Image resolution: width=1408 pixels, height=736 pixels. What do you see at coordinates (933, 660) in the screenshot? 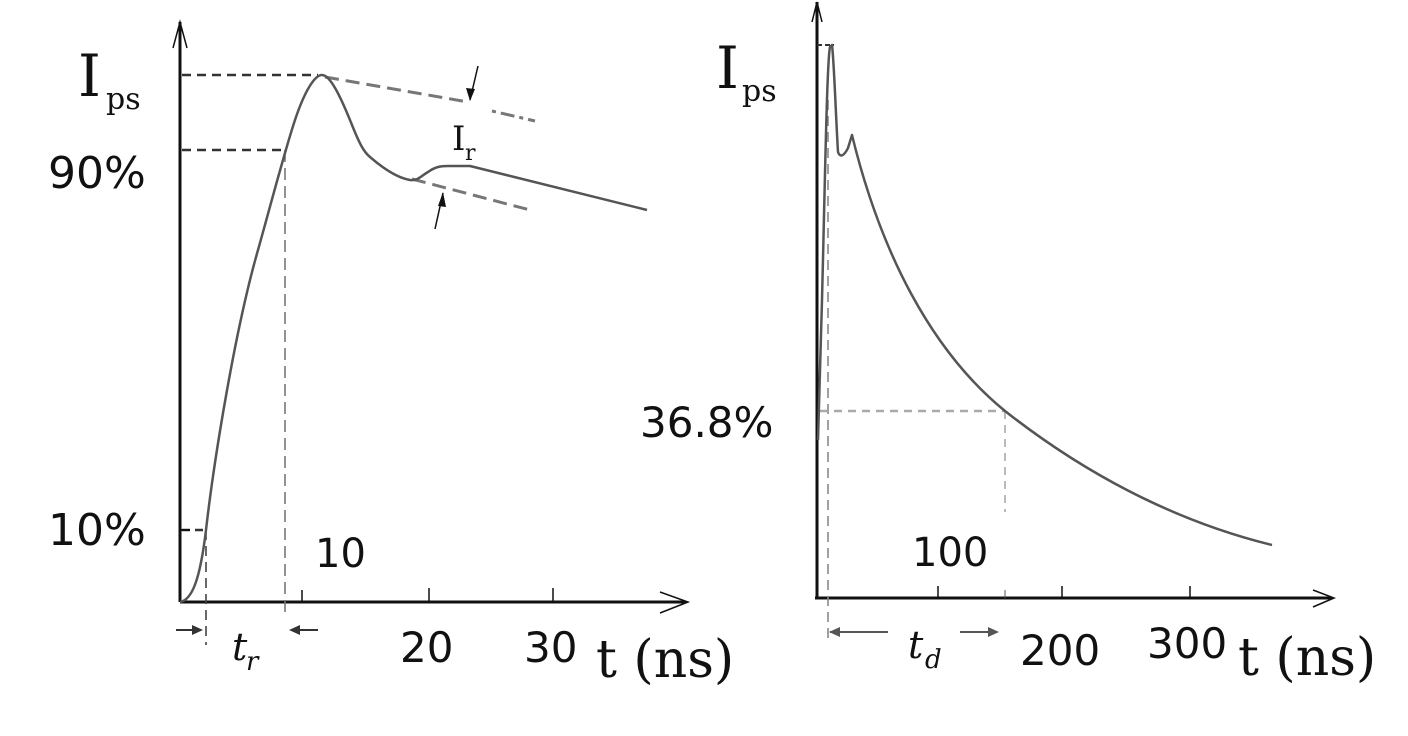
I see `decay-time-label-sub: d` at bounding box center [933, 660].